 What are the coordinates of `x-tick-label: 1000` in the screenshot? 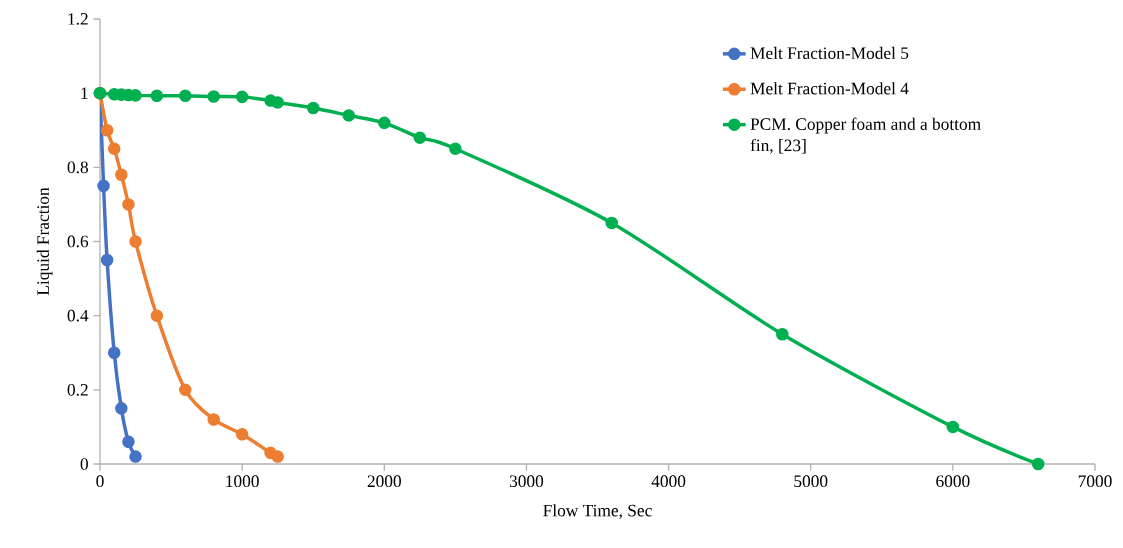 It's located at (242, 481).